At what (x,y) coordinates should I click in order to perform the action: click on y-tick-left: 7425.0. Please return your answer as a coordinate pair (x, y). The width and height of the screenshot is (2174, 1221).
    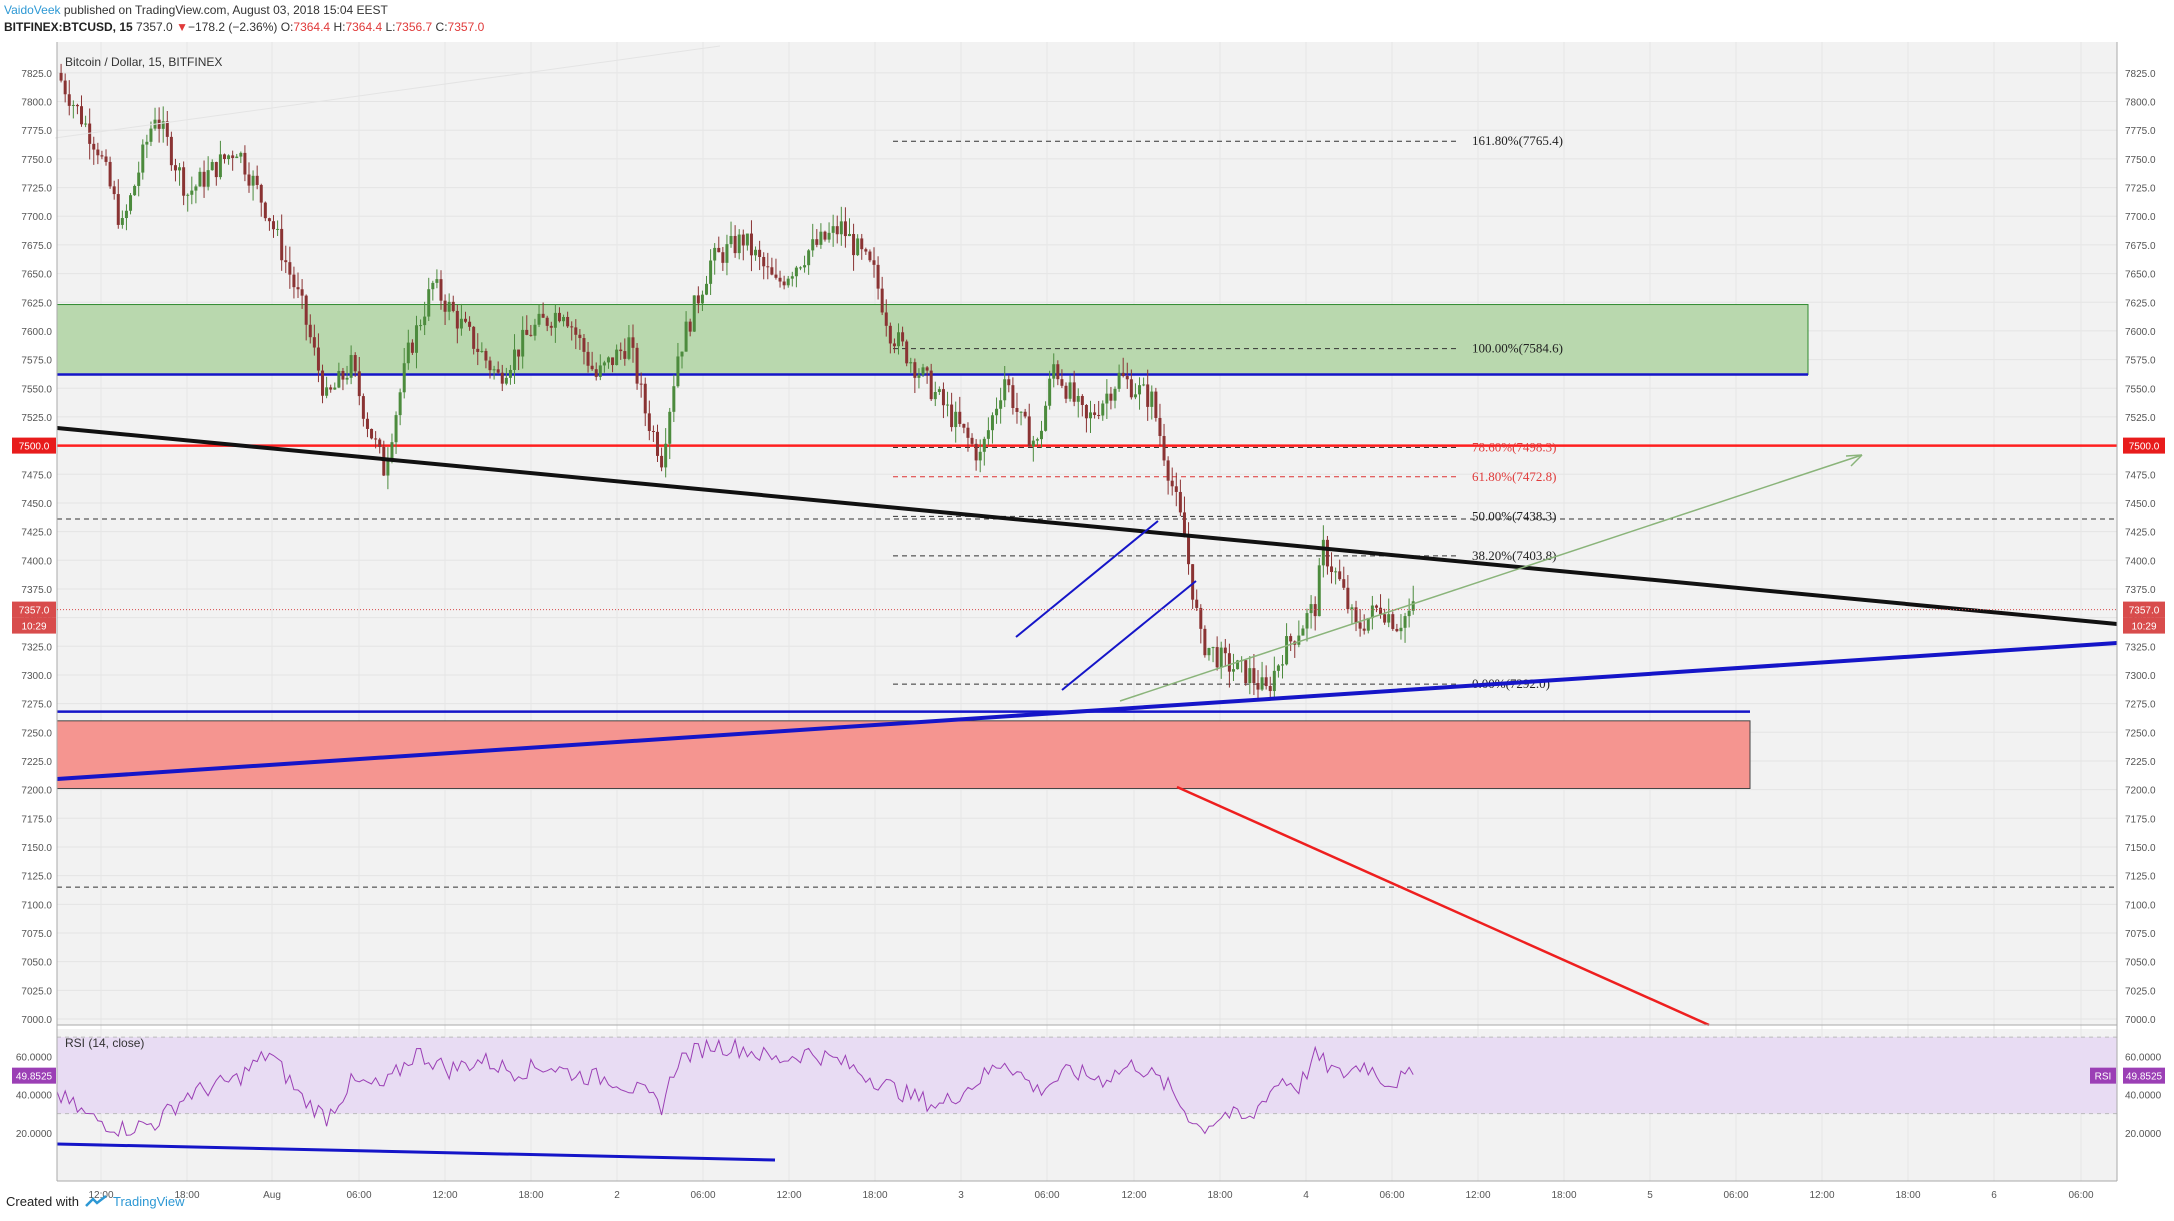
    Looking at the image, I should click on (36, 533).